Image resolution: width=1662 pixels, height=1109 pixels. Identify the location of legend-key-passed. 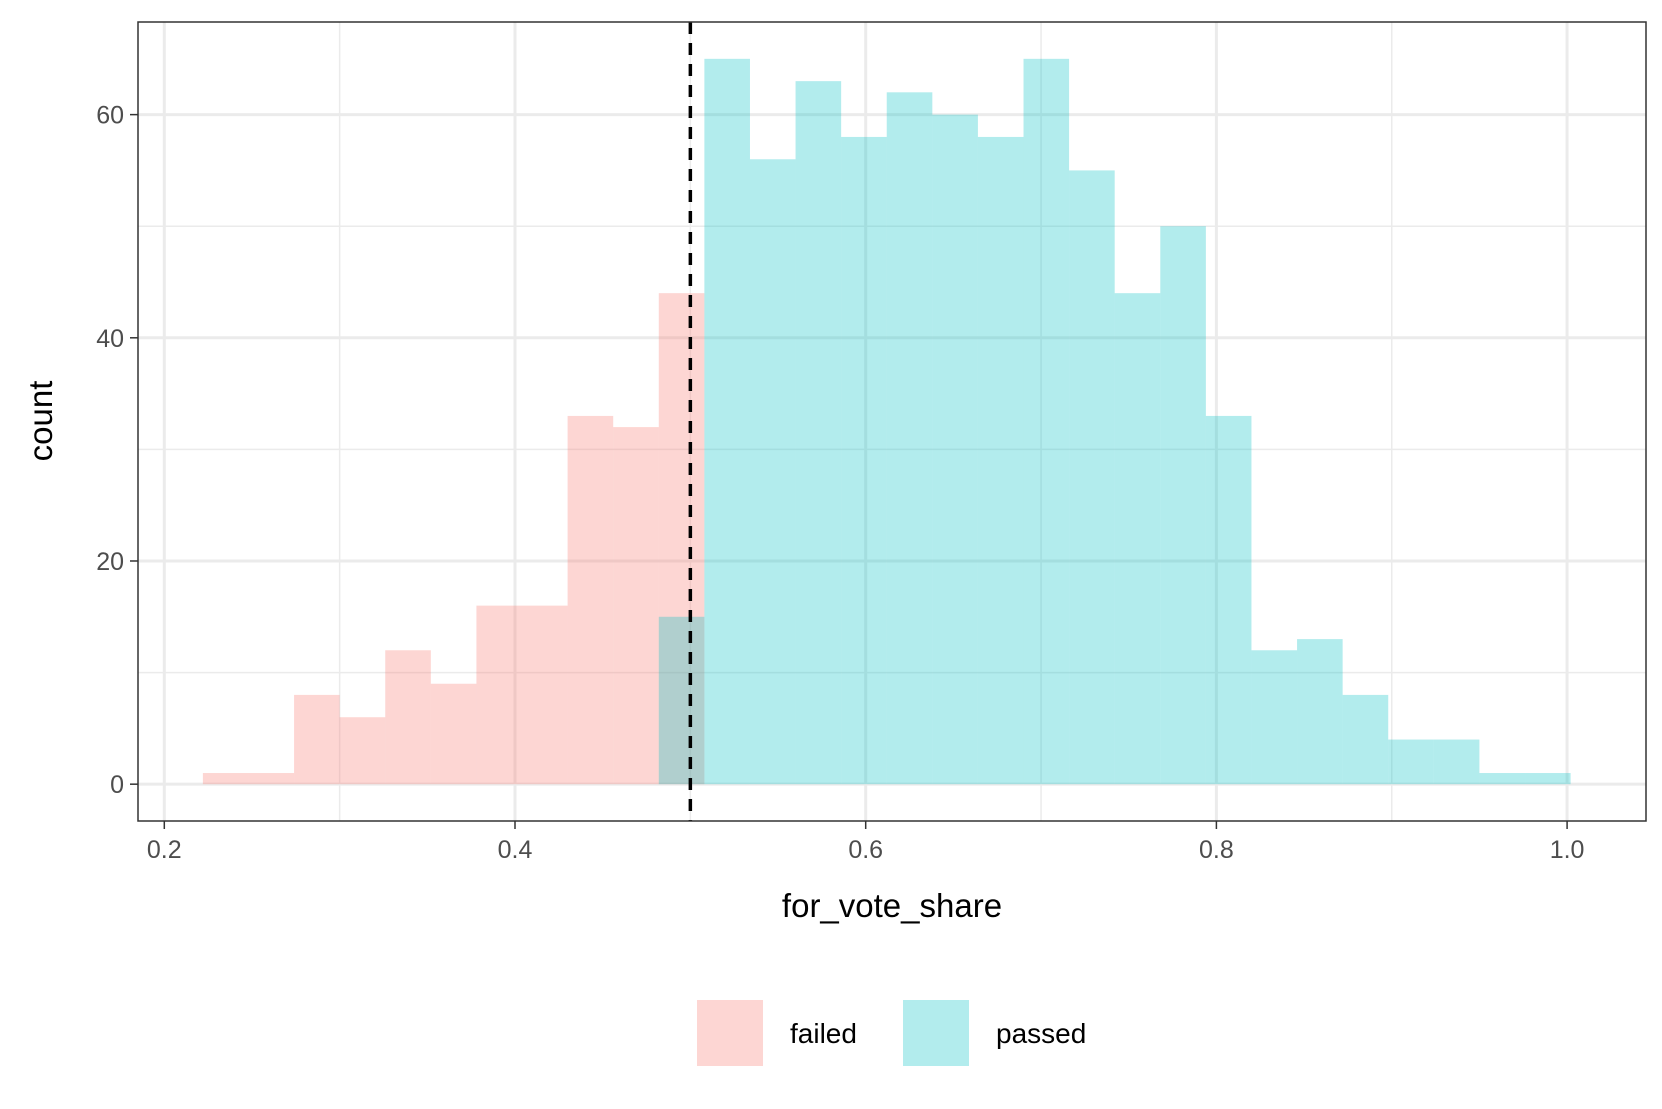
(936, 1033).